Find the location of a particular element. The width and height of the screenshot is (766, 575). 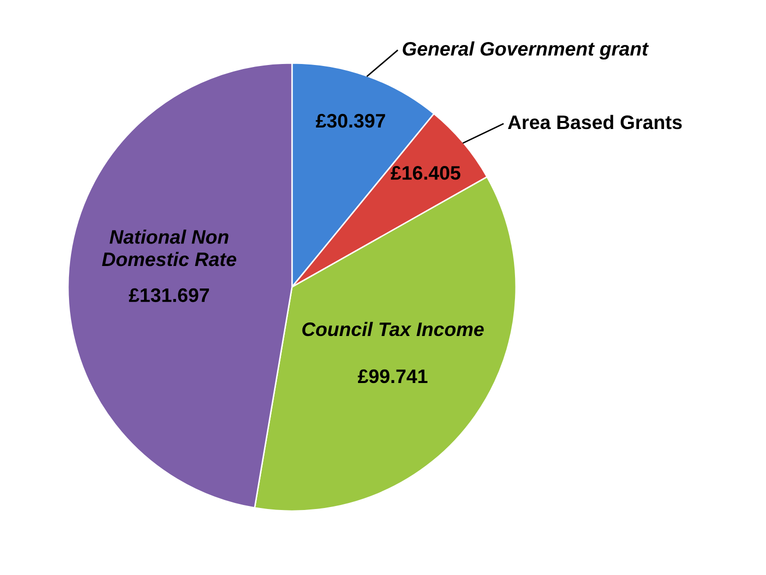

slice-label: National Non Domestic Rate is located at coordinates (169, 248).